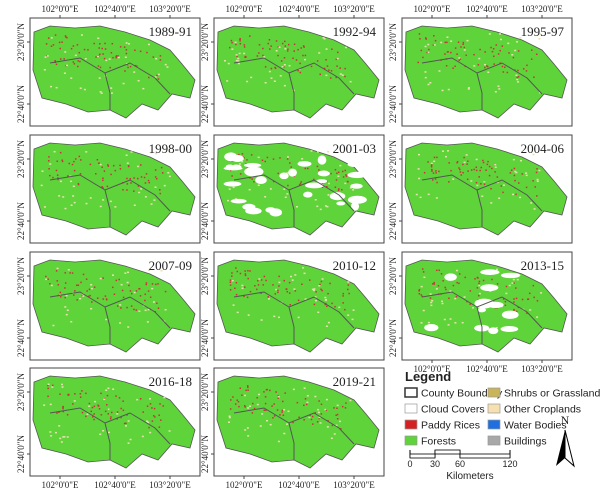  What do you see at coordinates (170, 265) in the screenshot?
I see `panel-label: 2007-09` at bounding box center [170, 265].